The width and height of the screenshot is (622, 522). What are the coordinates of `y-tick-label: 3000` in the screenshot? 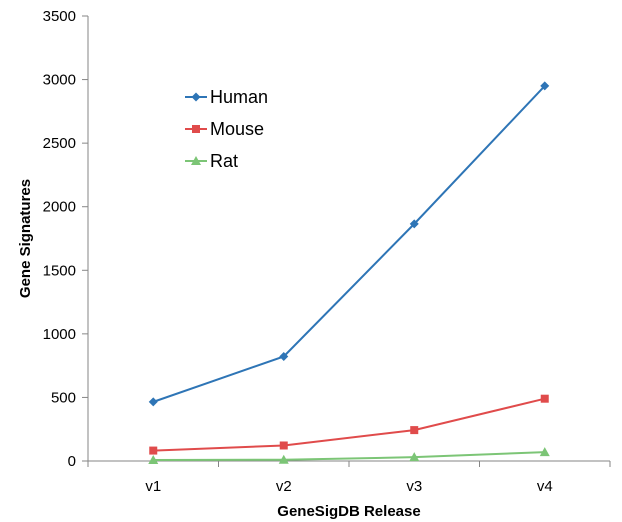 It's located at (59, 80).